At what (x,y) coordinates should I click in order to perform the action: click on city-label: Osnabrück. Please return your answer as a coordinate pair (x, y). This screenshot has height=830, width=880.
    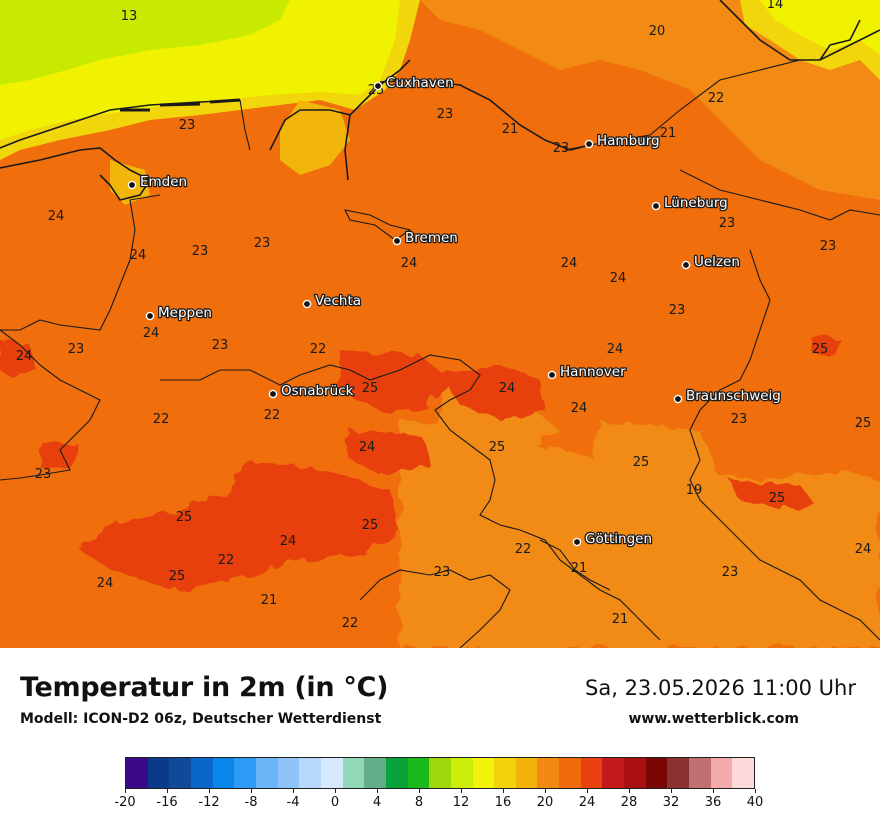
    Looking at the image, I should click on (317, 391).